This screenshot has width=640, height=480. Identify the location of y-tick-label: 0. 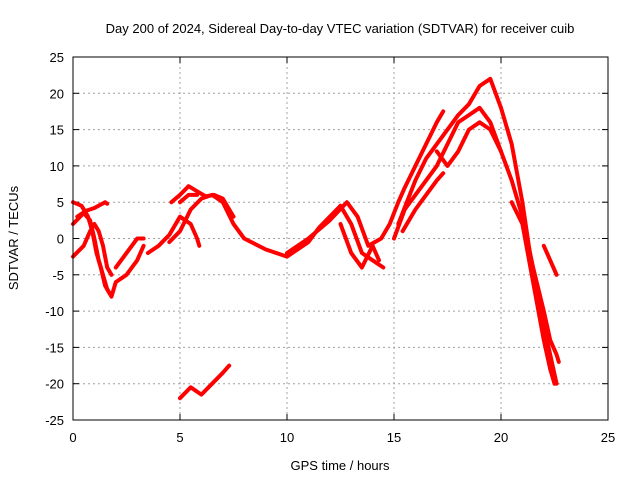
(60, 239).